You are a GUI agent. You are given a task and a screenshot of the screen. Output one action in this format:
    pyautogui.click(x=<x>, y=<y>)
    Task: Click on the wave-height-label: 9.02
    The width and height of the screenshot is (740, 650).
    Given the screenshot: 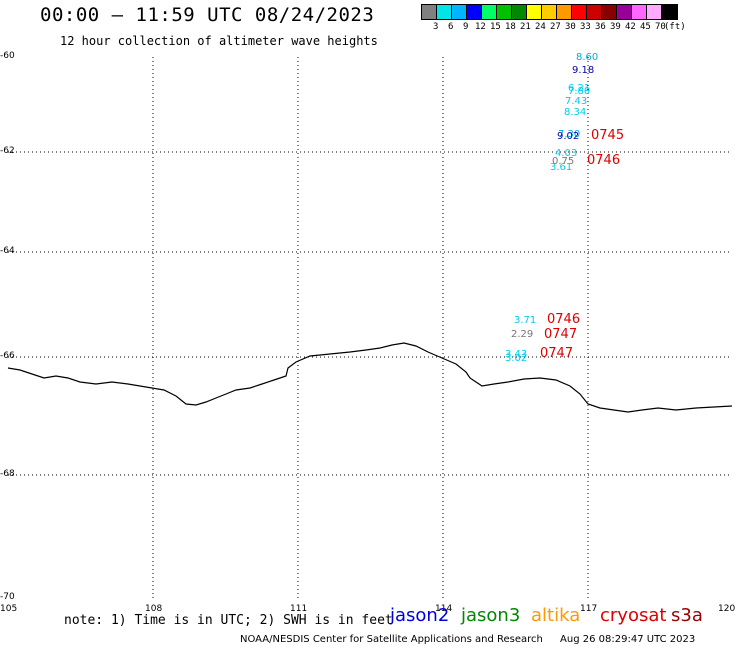 What is the action you would take?
    pyautogui.click(x=568, y=136)
    